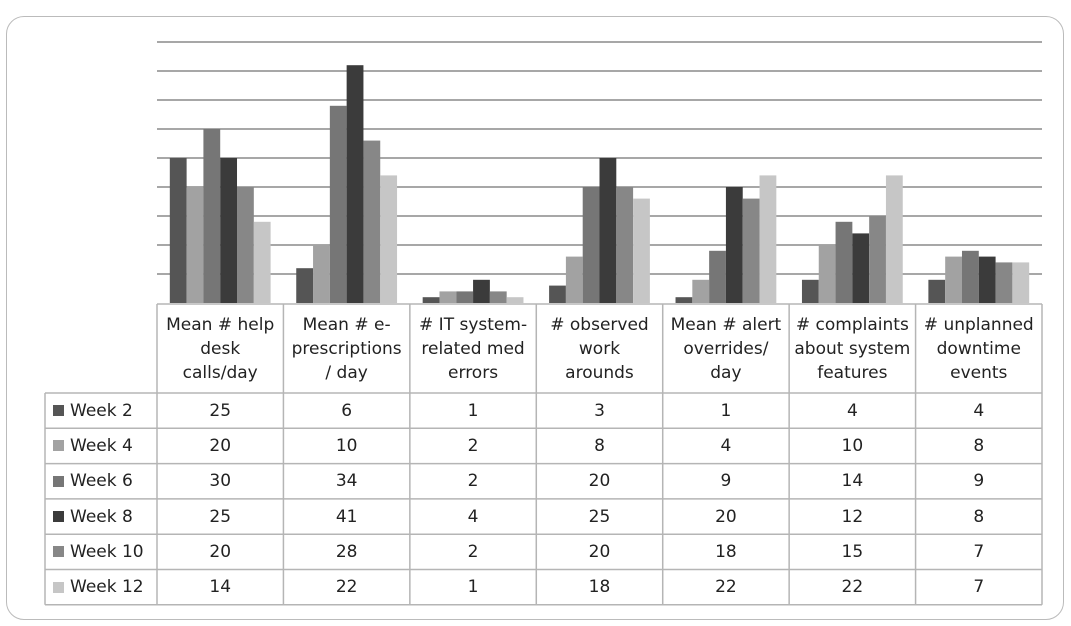 This screenshot has height=626, width=1071. Describe the element at coordinates (346, 324) in the screenshot. I see `category-header-line: Mean # e-` at that location.